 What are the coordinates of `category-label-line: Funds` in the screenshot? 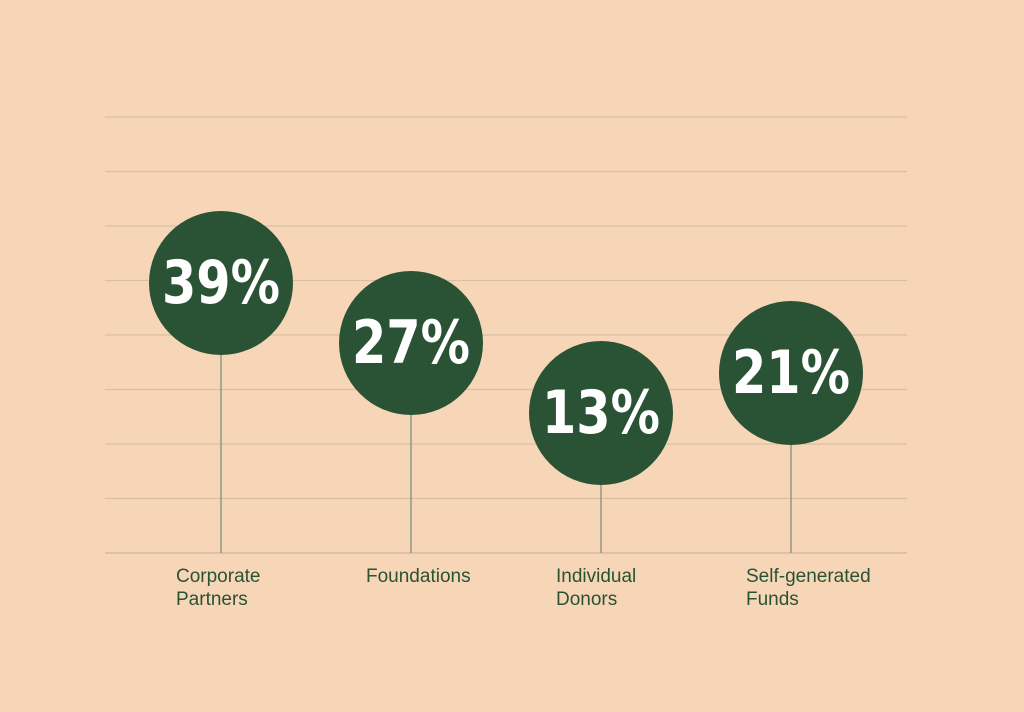 It's located at (772, 599).